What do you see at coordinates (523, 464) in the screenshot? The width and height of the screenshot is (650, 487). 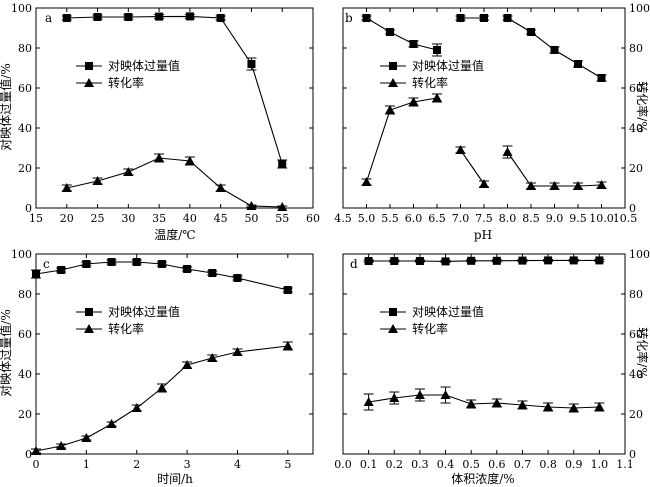 I see `x-tick-label: 0.7` at bounding box center [523, 464].